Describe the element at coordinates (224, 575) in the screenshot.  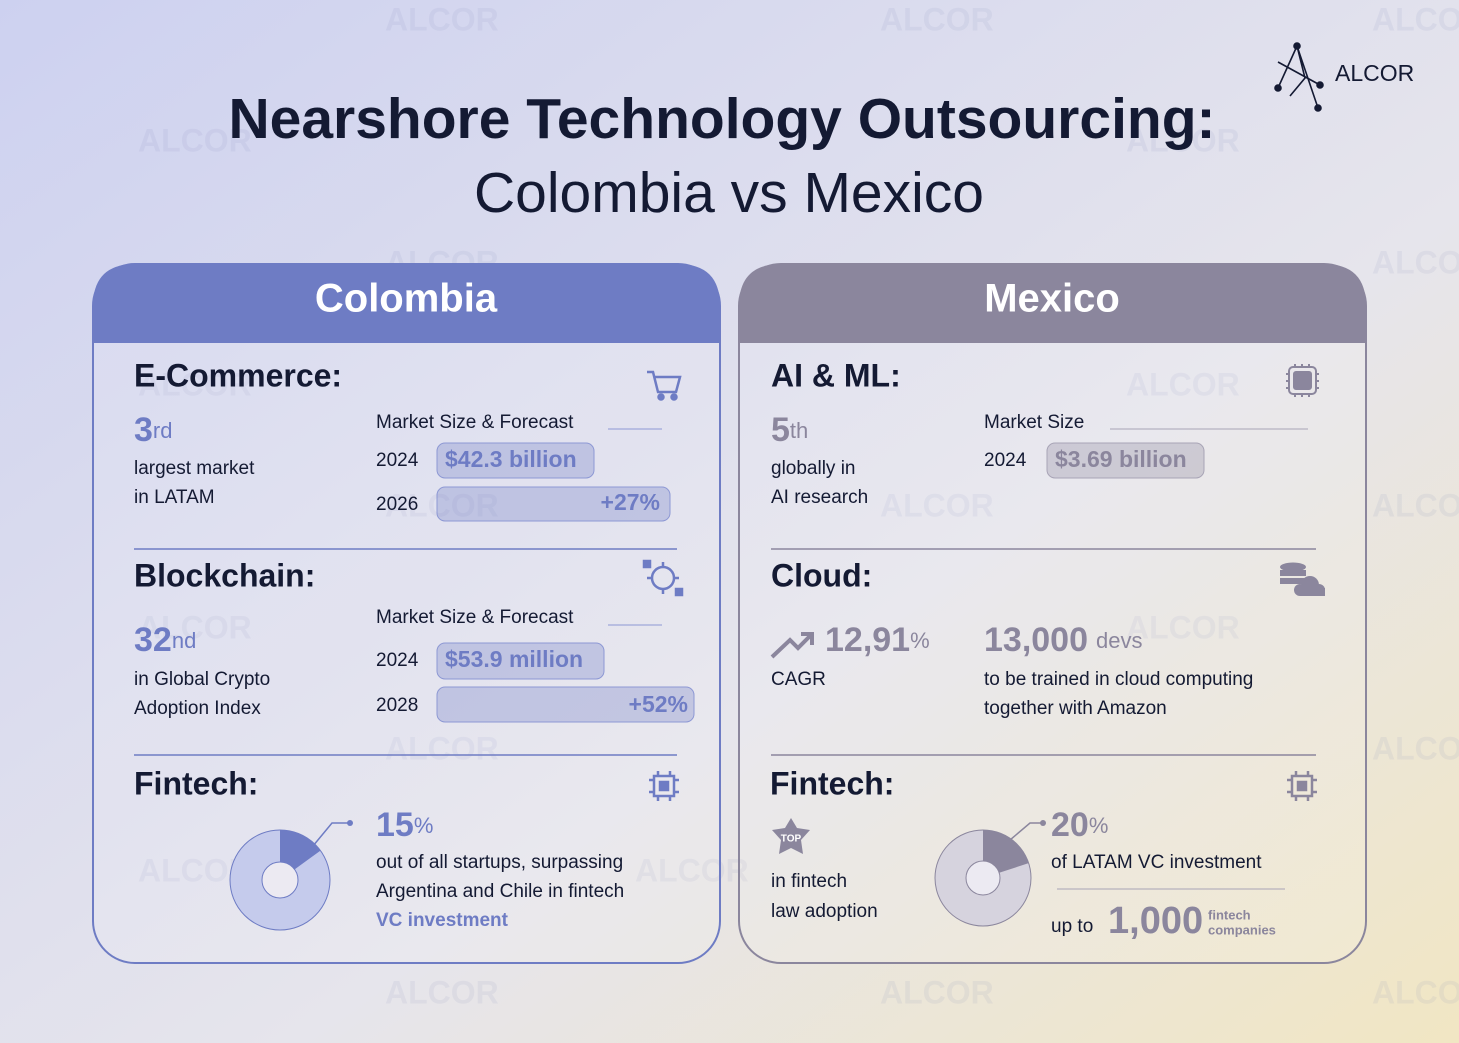
I see `section-title: Blockchain:` at that location.